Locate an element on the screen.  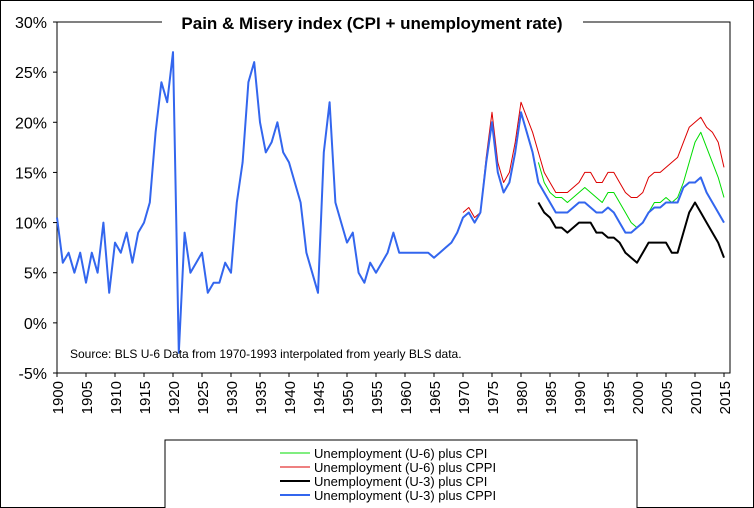
x-tick-label: 1950 is located at coordinates (348, 397).